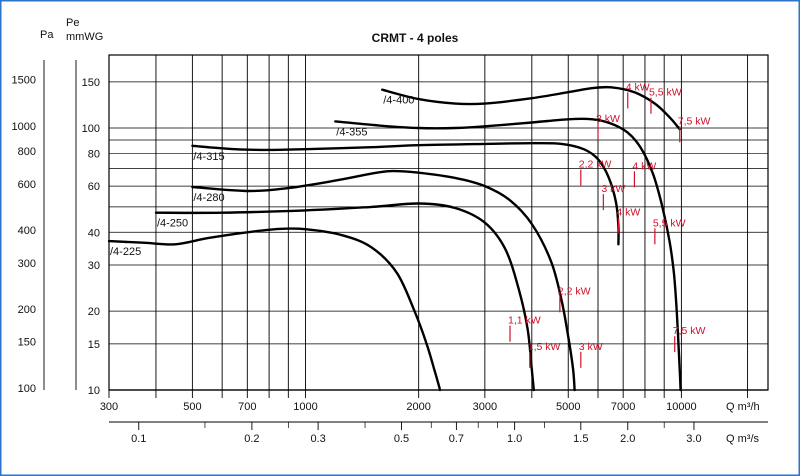 The height and width of the screenshot is (476, 800). What do you see at coordinates (84, 37) in the screenshot?
I see `mmwg-axis-label: mmWG` at bounding box center [84, 37].